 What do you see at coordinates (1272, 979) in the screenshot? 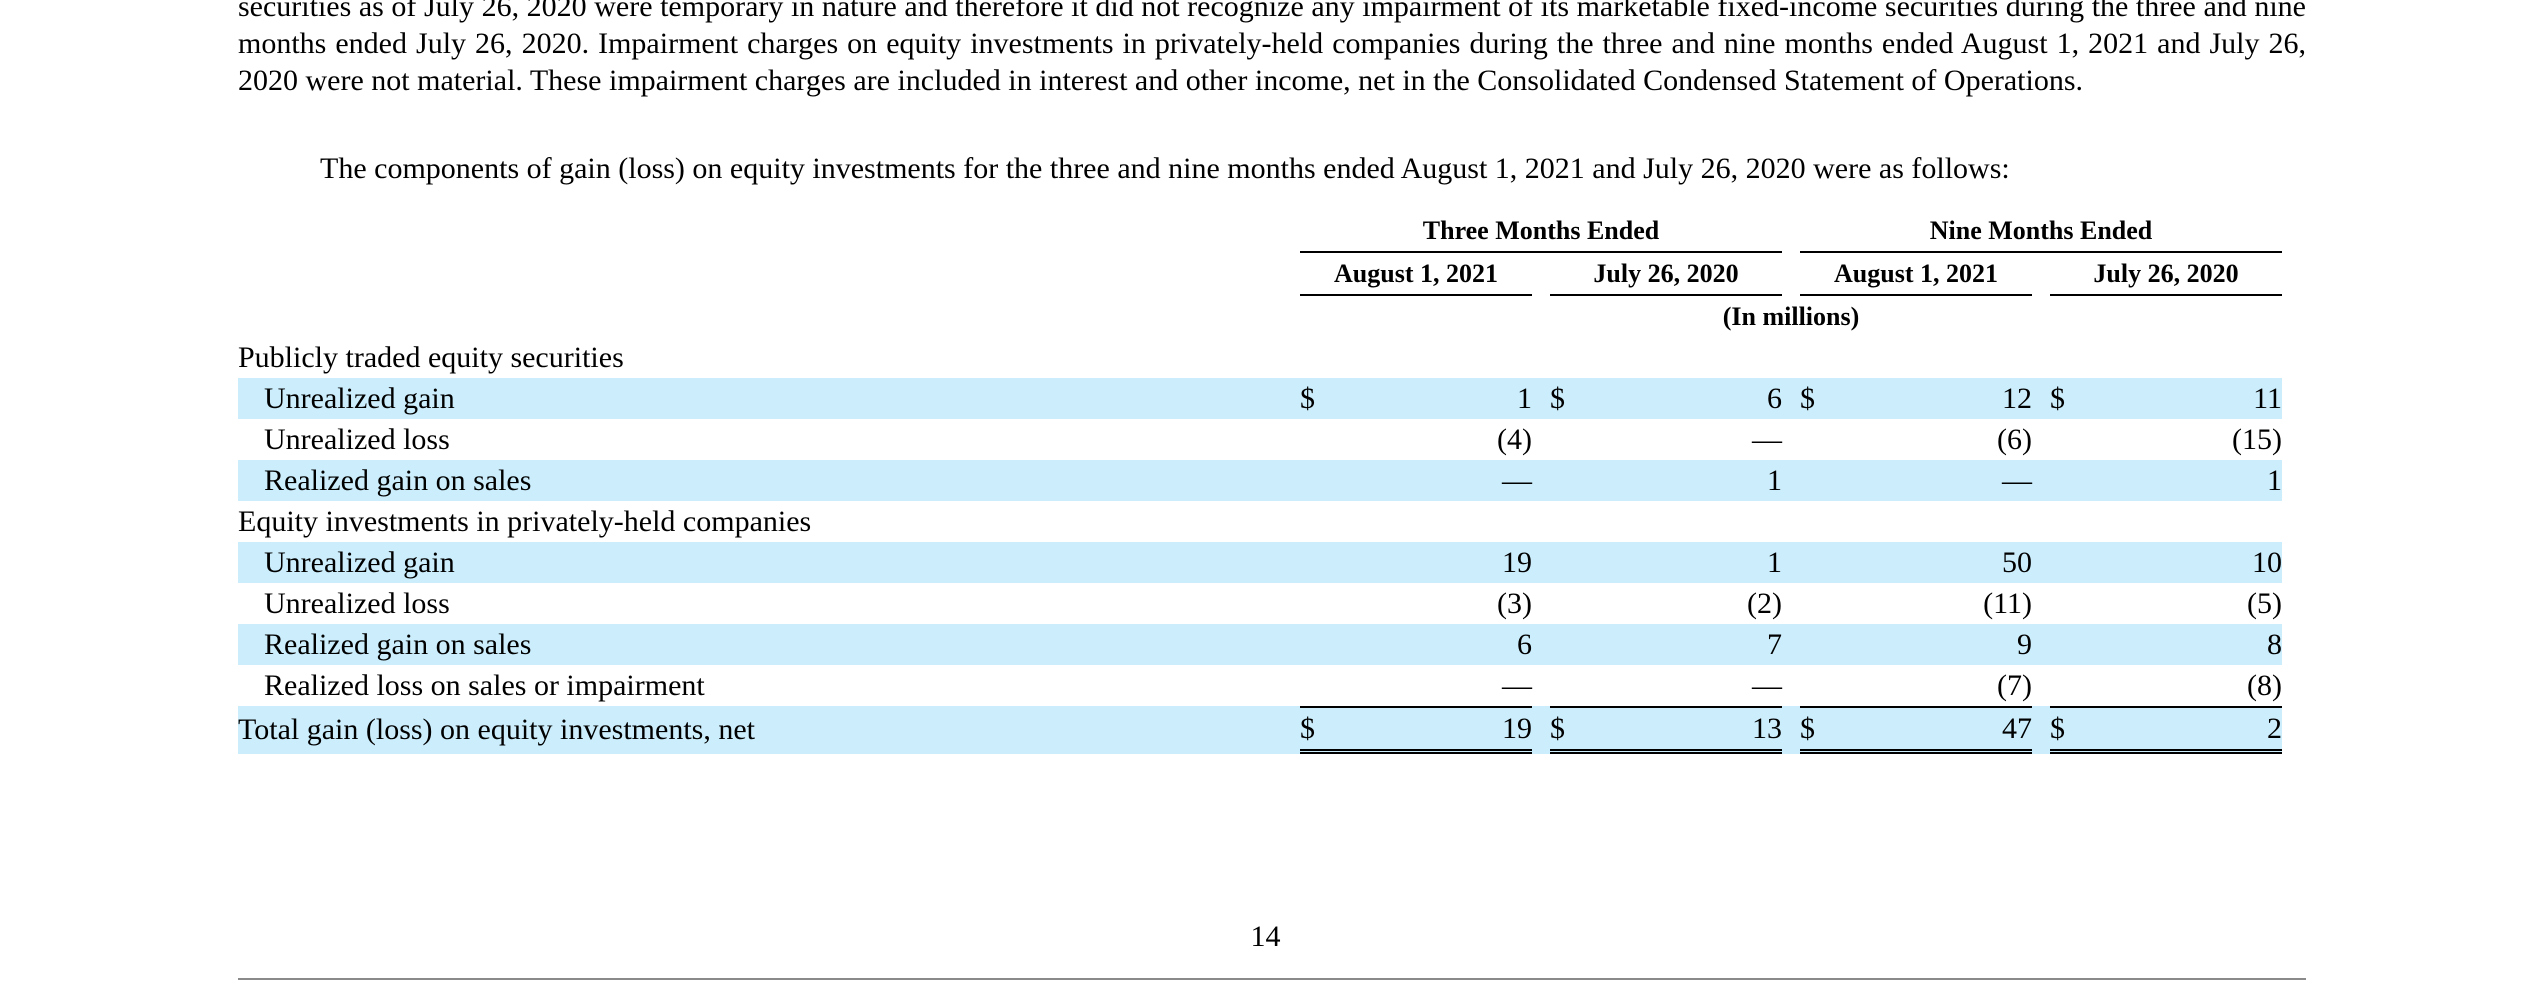
I see `footer-divider` at bounding box center [1272, 979].